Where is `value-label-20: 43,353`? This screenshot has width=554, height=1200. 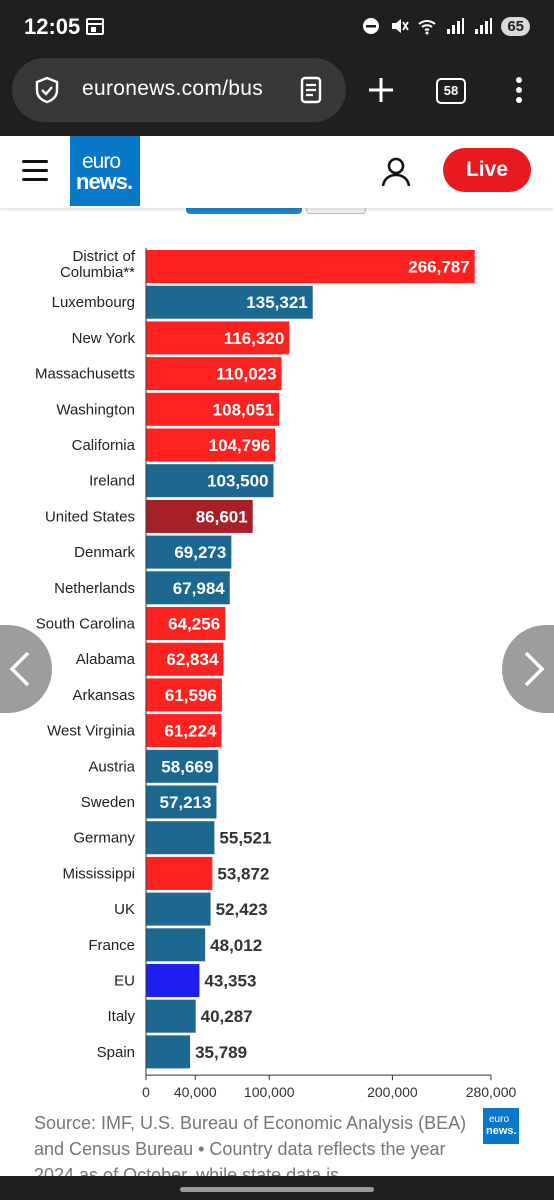 value-label-20: 43,353 is located at coordinates (230, 981).